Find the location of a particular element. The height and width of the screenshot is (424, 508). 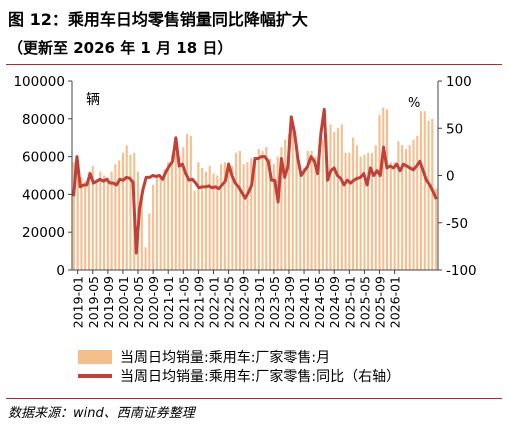

x-tick-label: 2023-09 is located at coordinates (289, 302).